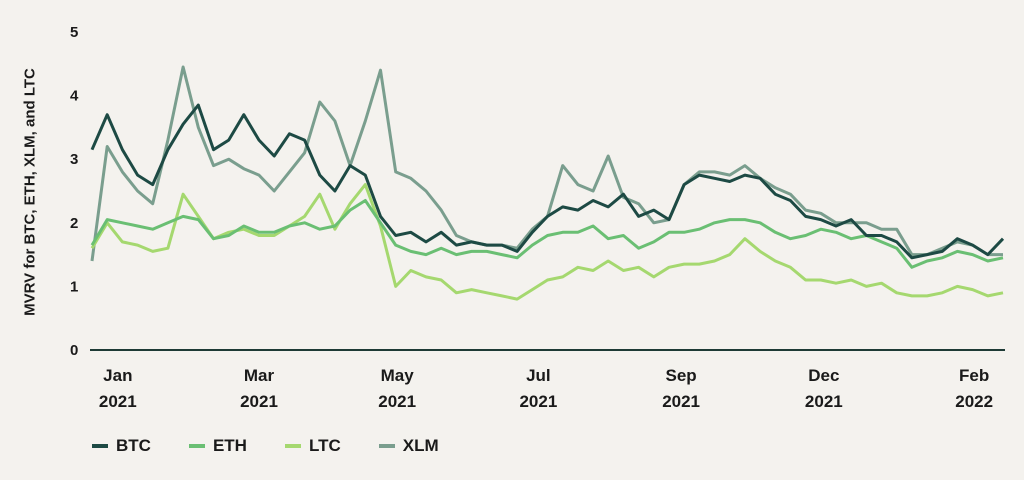 This screenshot has width=1024, height=480. What do you see at coordinates (398, 375) in the screenshot?
I see `x-tick-label-month: May` at bounding box center [398, 375].